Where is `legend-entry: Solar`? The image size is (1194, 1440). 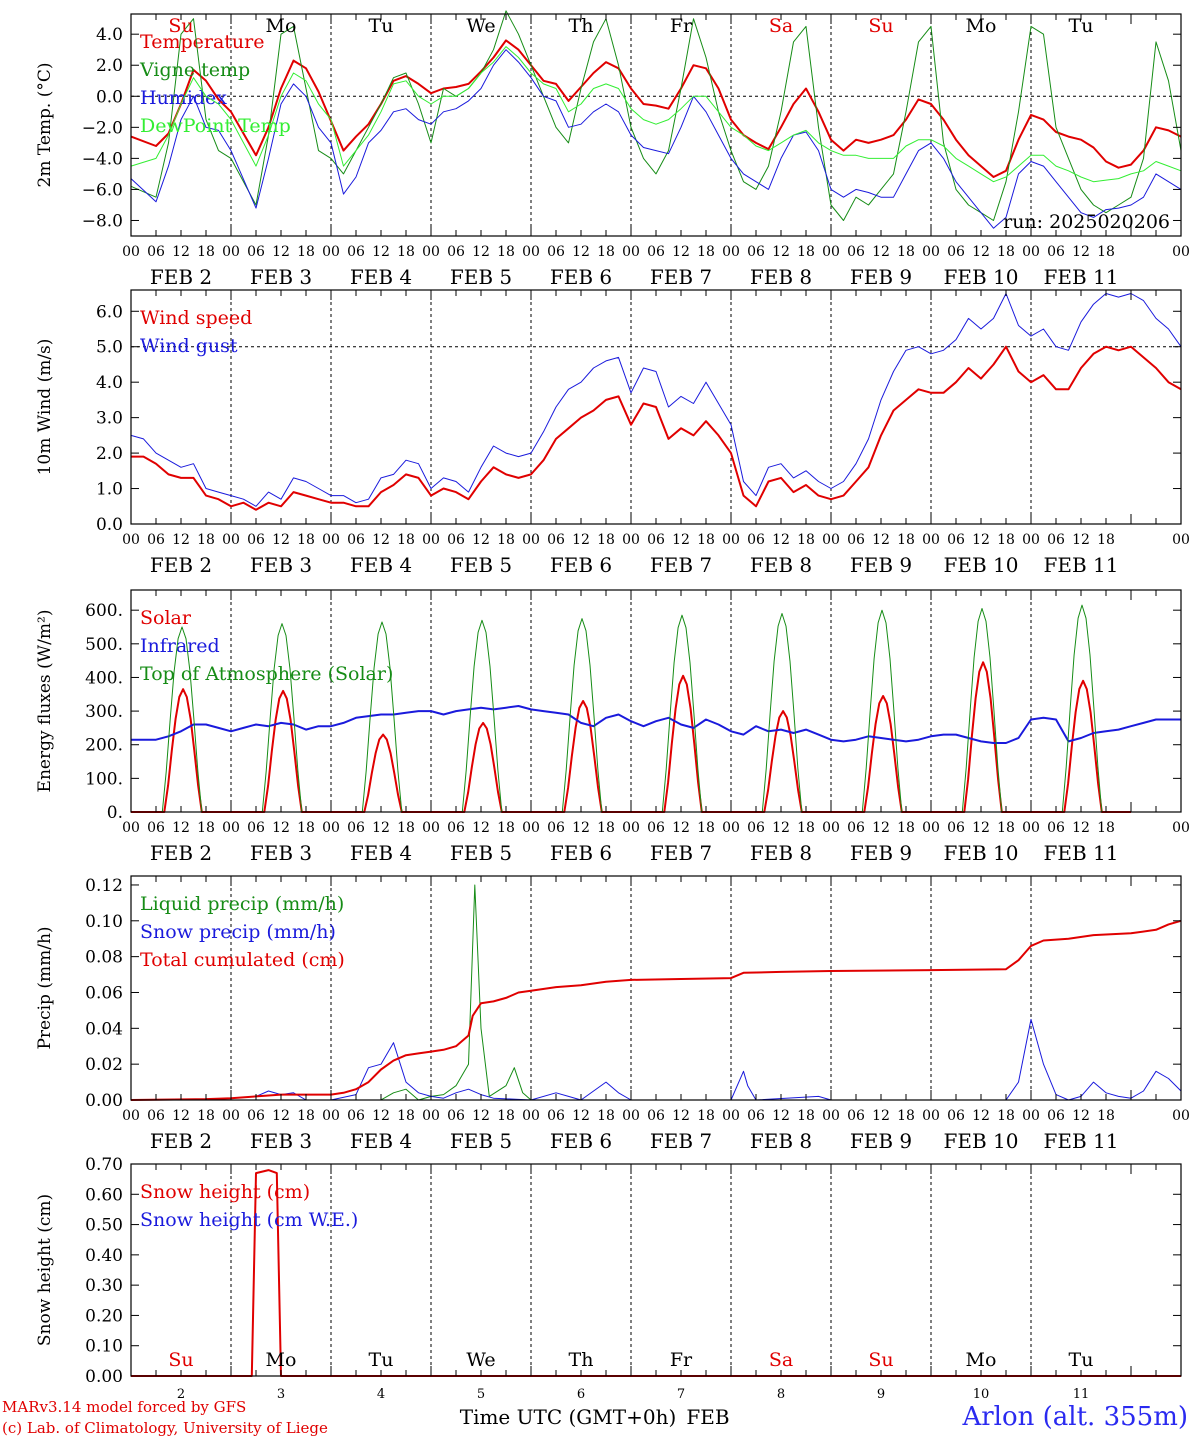 legend-entry: Solar is located at coordinates (166, 618).